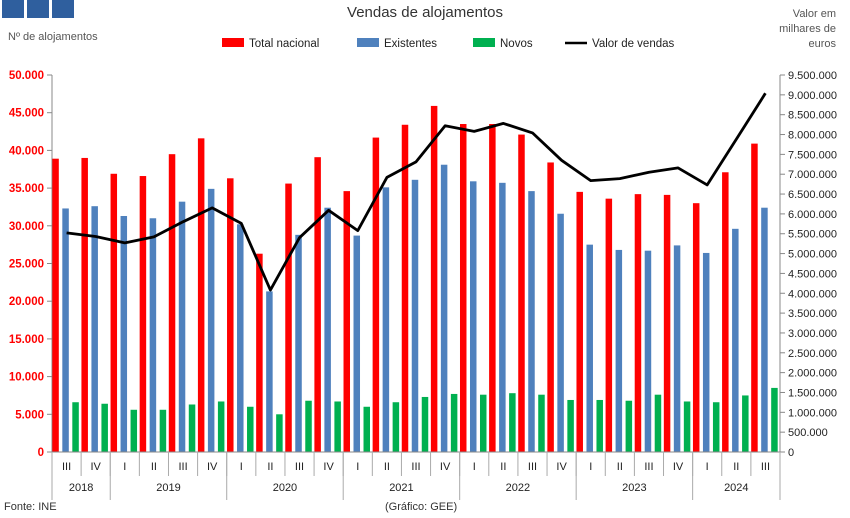 This screenshot has width=850, height=518. What do you see at coordinates (812, 175) in the screenshot?
I see `right-tick-label: 7.000.000` at bounding box center [812, 175].